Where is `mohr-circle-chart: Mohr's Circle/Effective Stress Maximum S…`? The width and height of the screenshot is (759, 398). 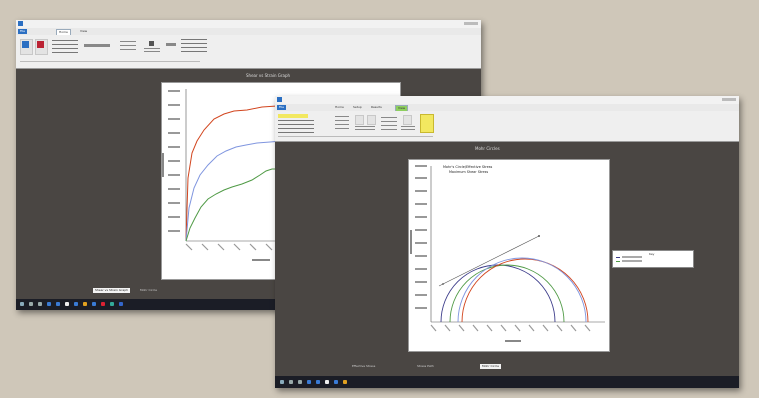 mohr-circle-chart: Mohr's Circle/Effective Stress Maximum S… is located at coordinates (507, 253).